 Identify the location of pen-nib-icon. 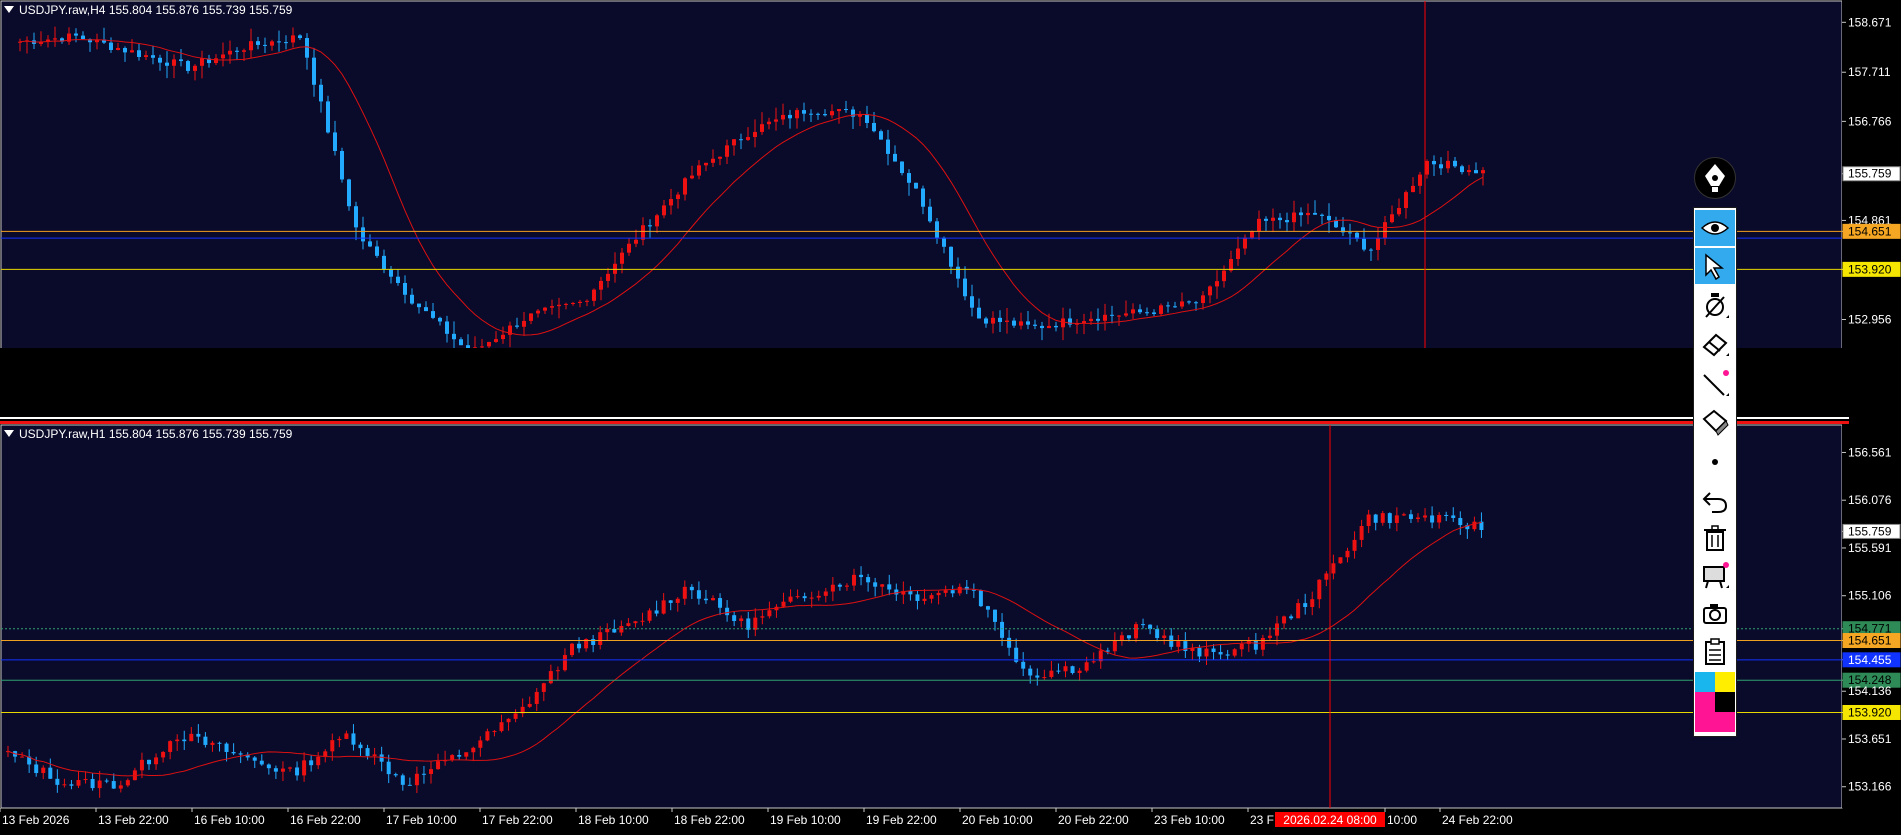
(1715, 178).